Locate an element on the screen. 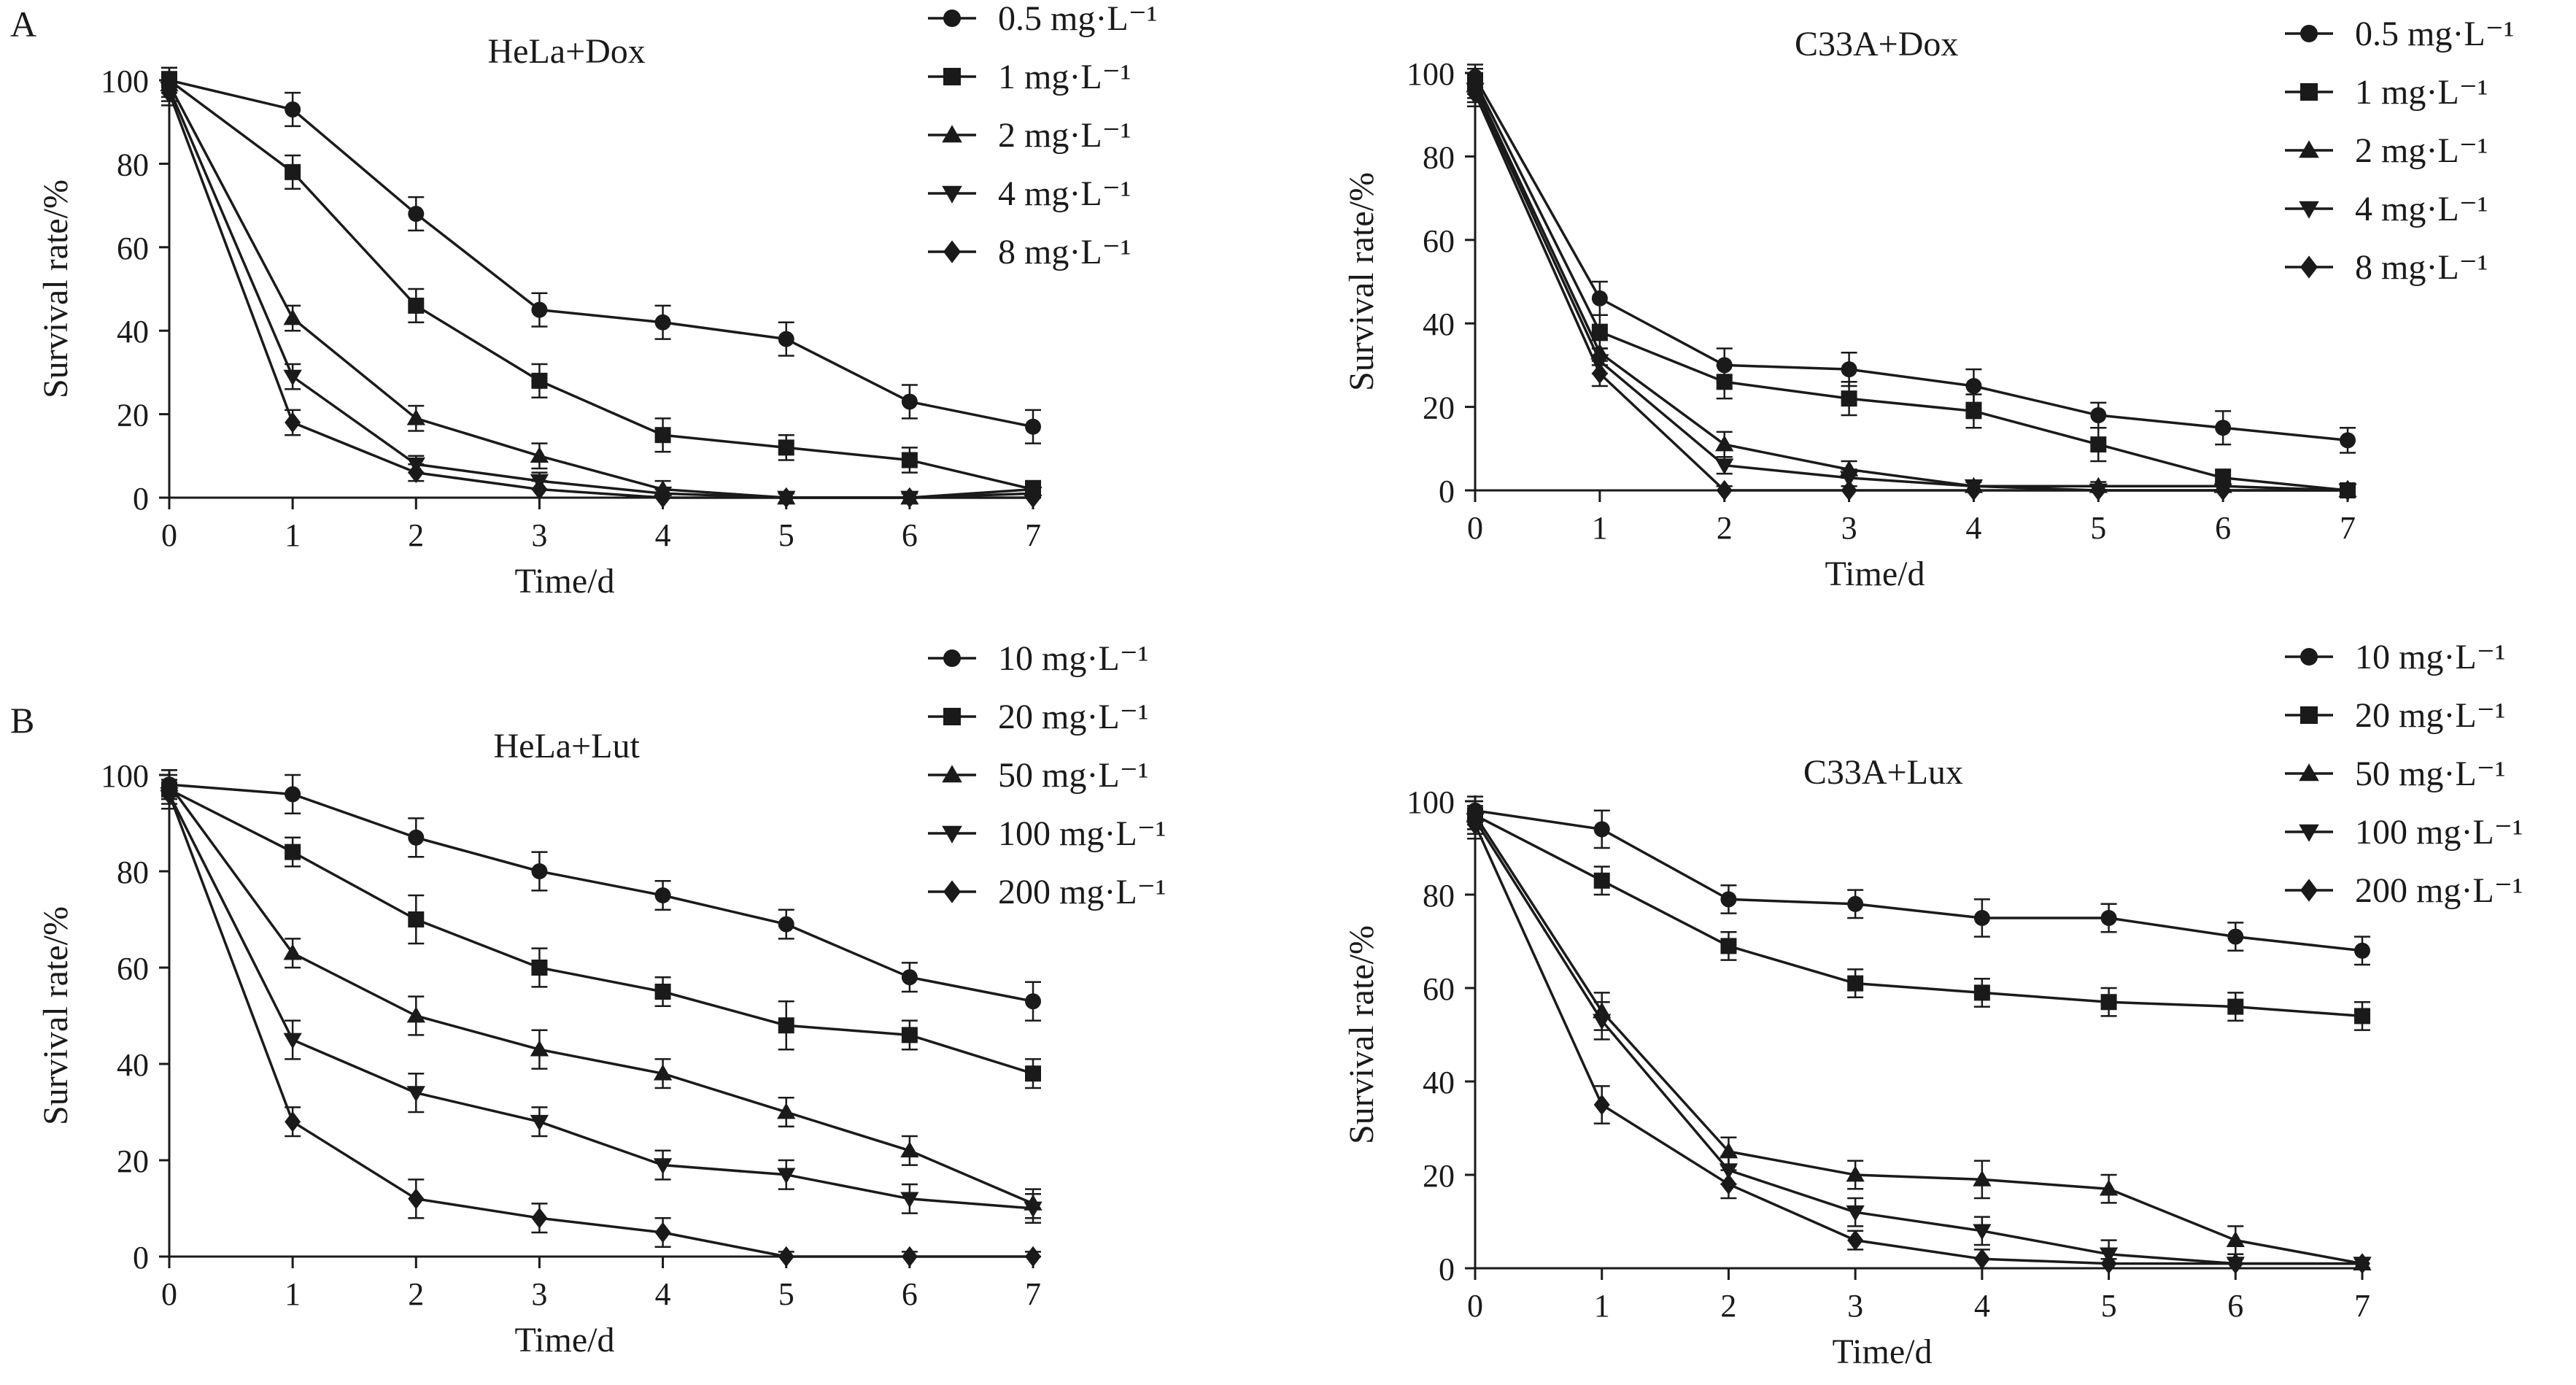 This screenshot has width=2576, height=1385. legend-item-200-mg-l: 200 mg·L⁻¹ is located at coordinates (1047, 892).